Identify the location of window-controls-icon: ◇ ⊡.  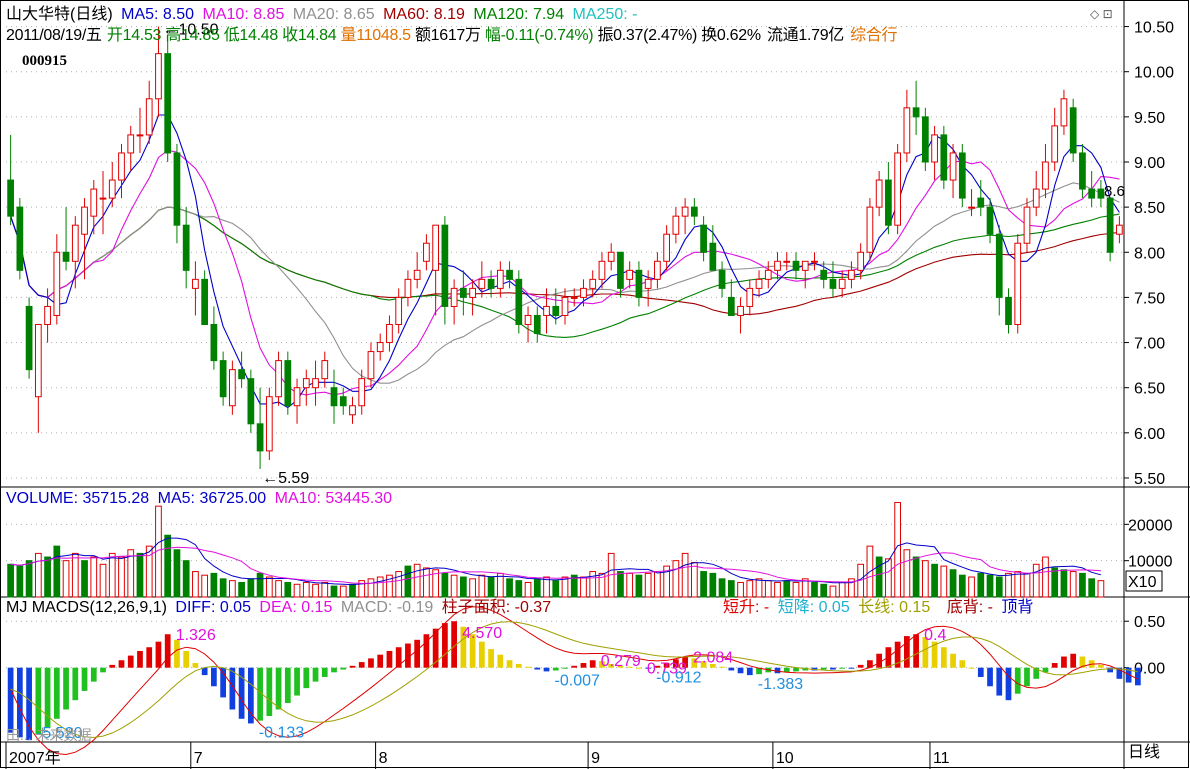
(1101, 14).